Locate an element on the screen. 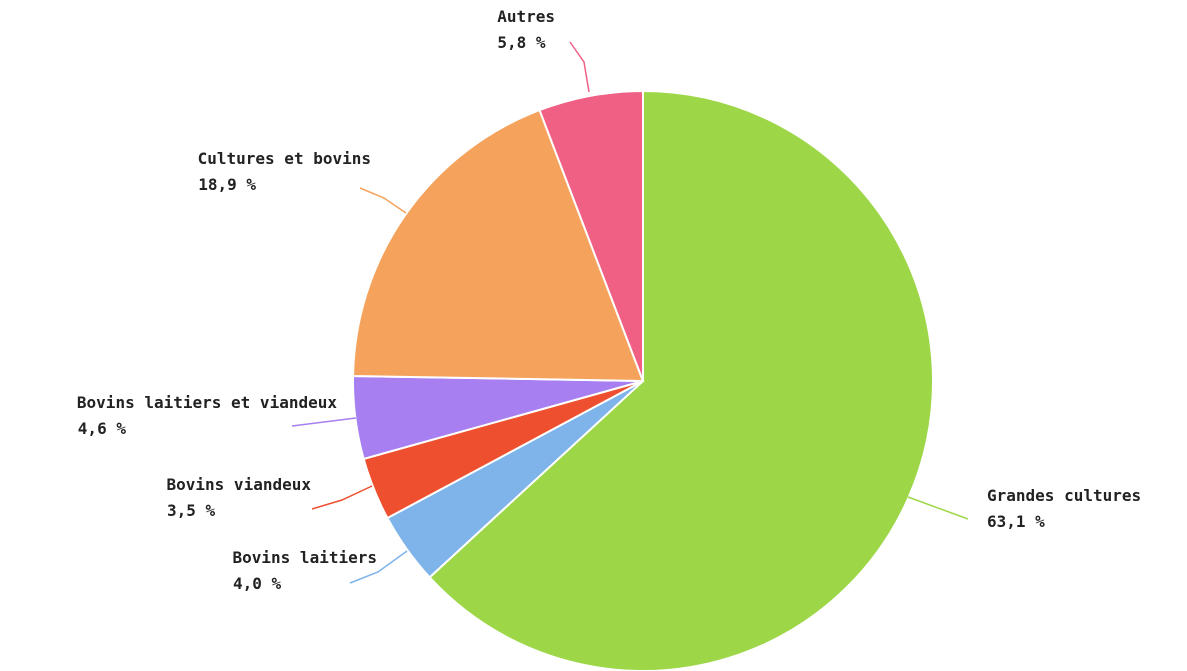  slice-value-bovins-laitiers-et-viandeux: 4,6 % is located at coordinates (102, 428).